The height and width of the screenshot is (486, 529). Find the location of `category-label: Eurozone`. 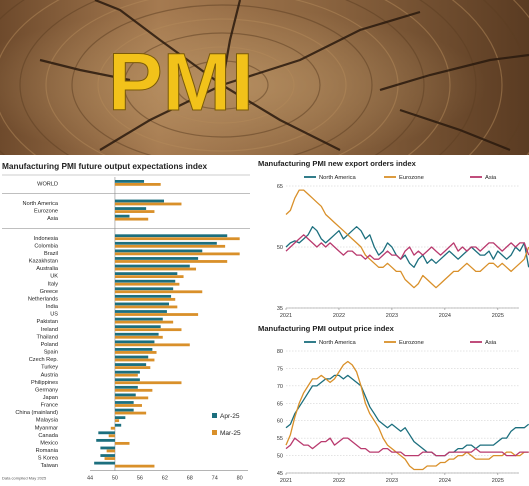

category-label: Eurozone is located at coordinates (46, 212).